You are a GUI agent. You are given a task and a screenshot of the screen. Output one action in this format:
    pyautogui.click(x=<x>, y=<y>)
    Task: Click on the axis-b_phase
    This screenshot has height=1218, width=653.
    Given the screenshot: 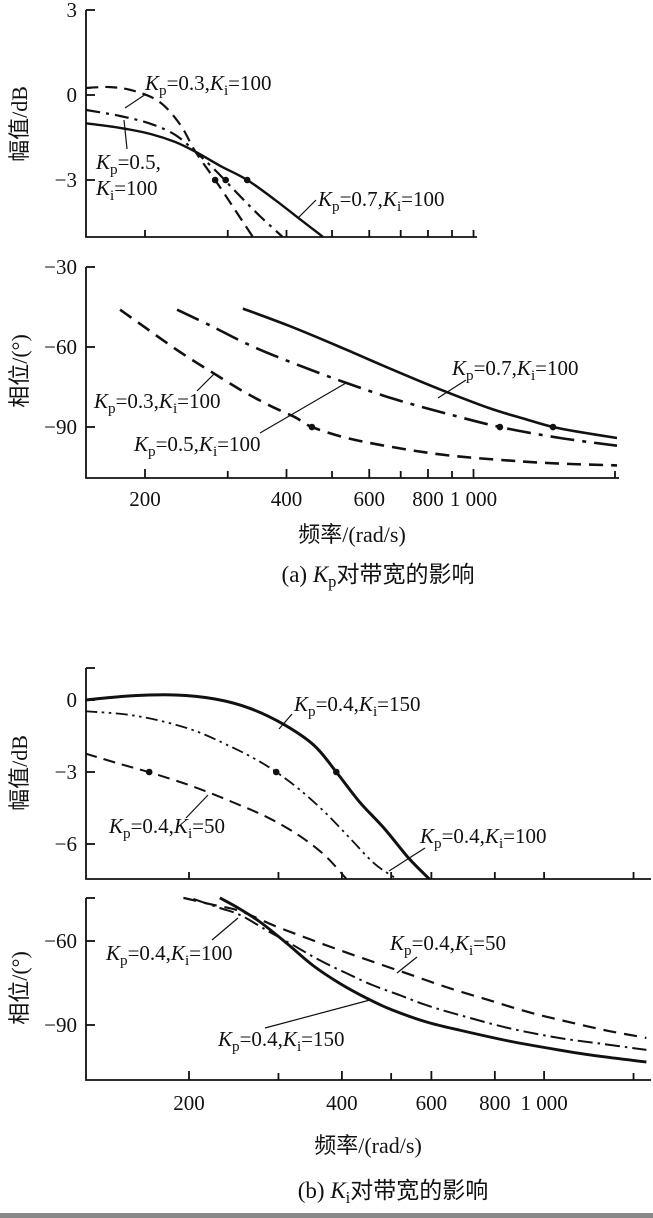 What is the action you would take?
    pyautogui.click(x=368, y=989)
    